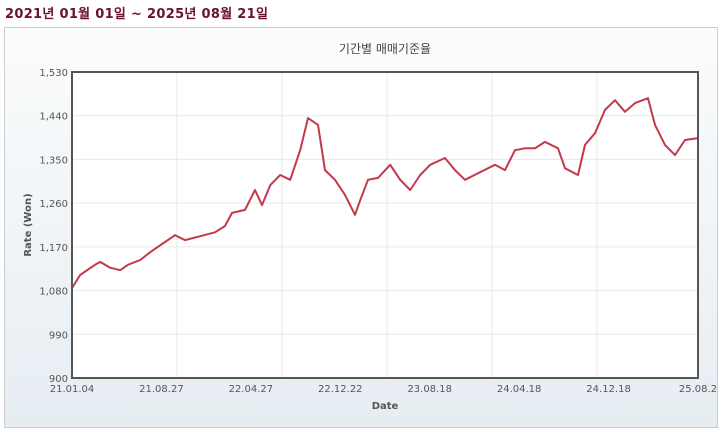 The image size is (723, 439). What do you see at coordinates (28, 224) in the screenshot?
I see `y-axis-label: Rate (Won)` at bounding box center [28, 224].